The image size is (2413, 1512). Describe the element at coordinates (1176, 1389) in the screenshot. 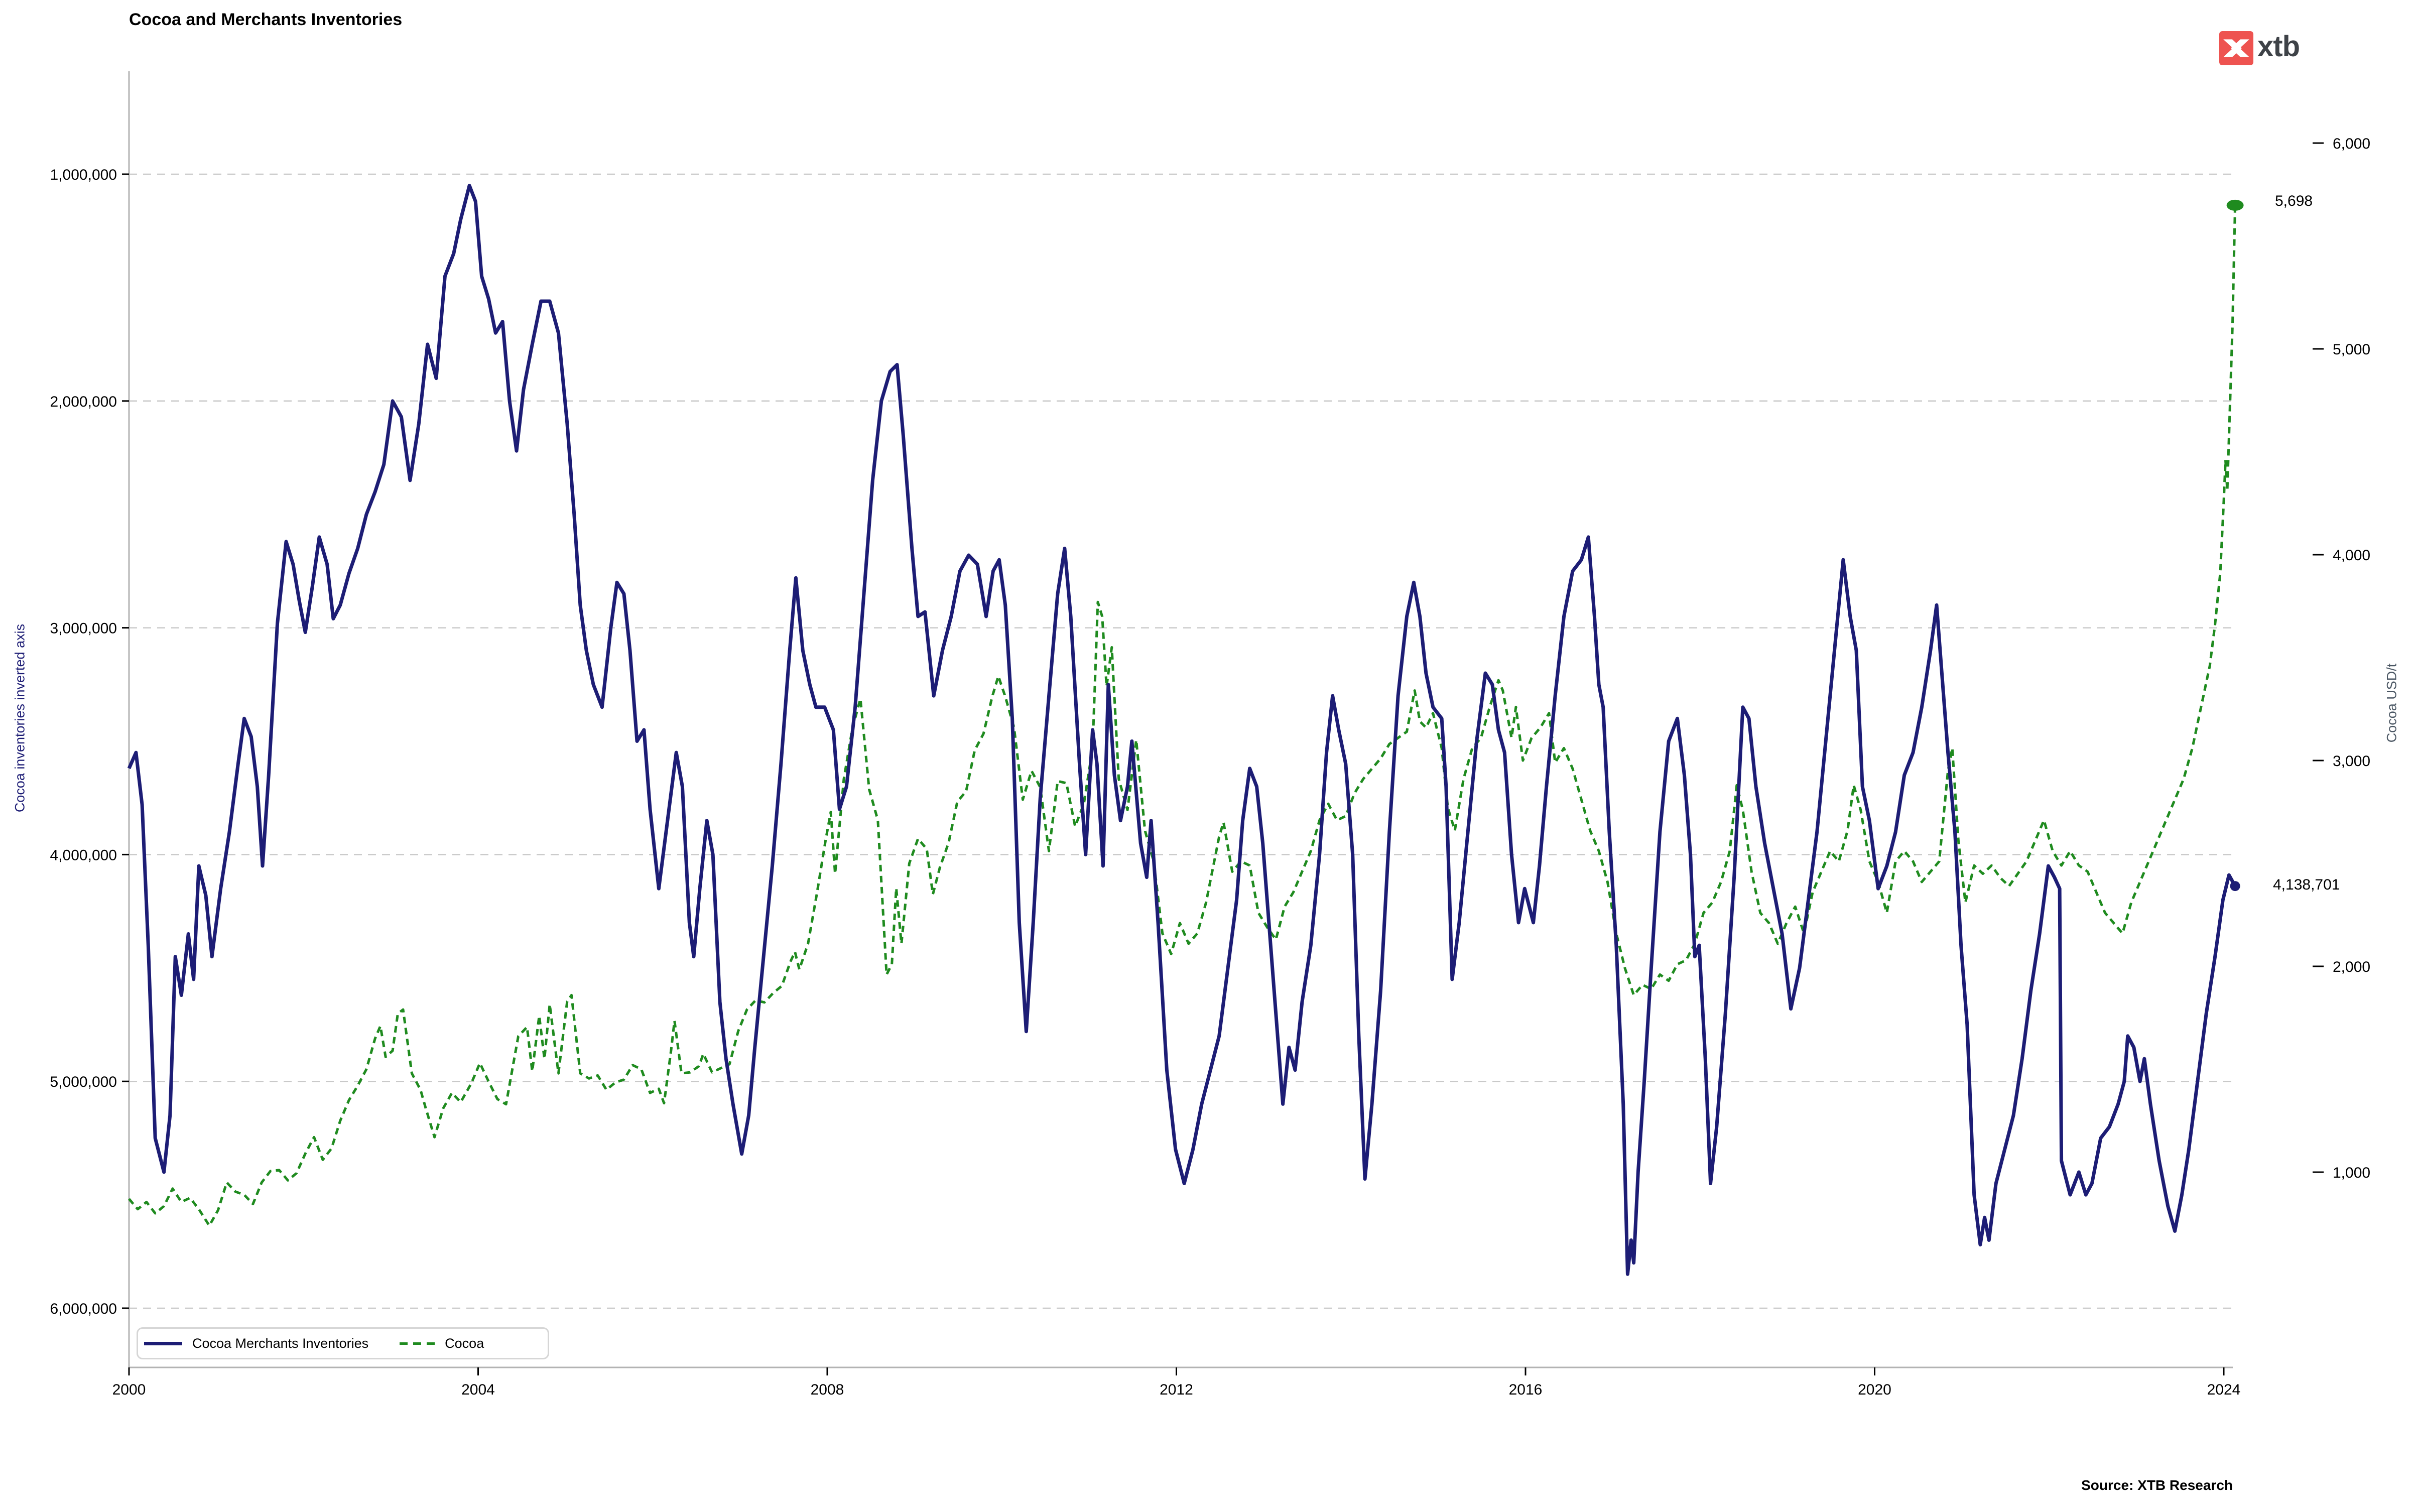

I see `bottom-tick-label: 2012` at that location.